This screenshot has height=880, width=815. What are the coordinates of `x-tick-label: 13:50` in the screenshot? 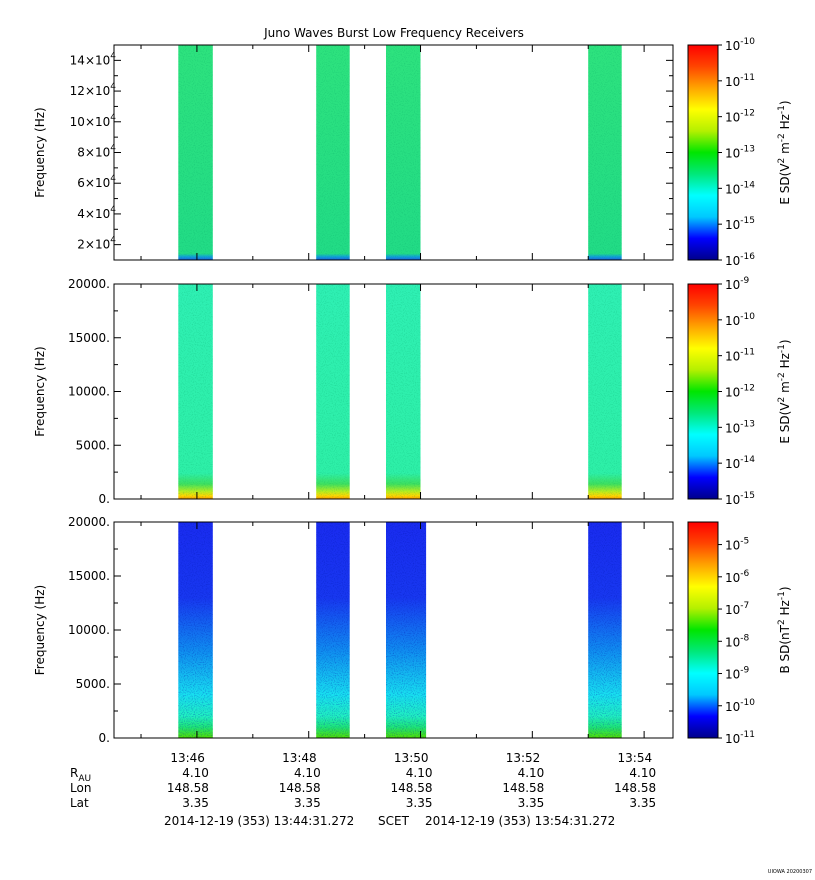 It's located at (411, 758).